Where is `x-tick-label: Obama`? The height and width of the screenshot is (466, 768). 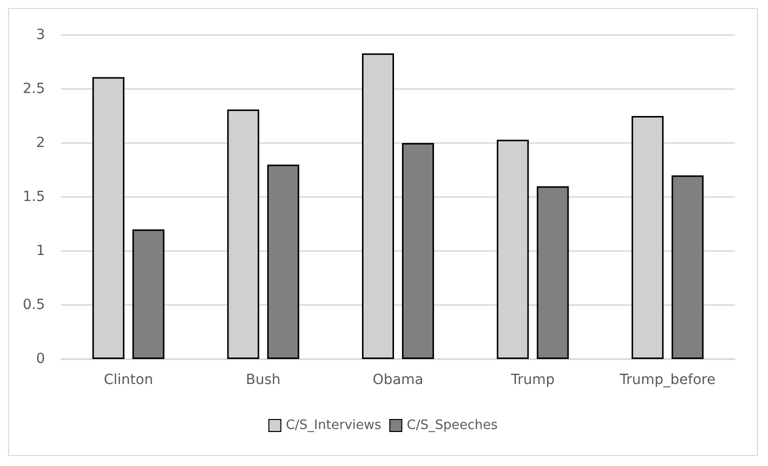
x-tick-label: Obama is located at coordinates (398, 380).